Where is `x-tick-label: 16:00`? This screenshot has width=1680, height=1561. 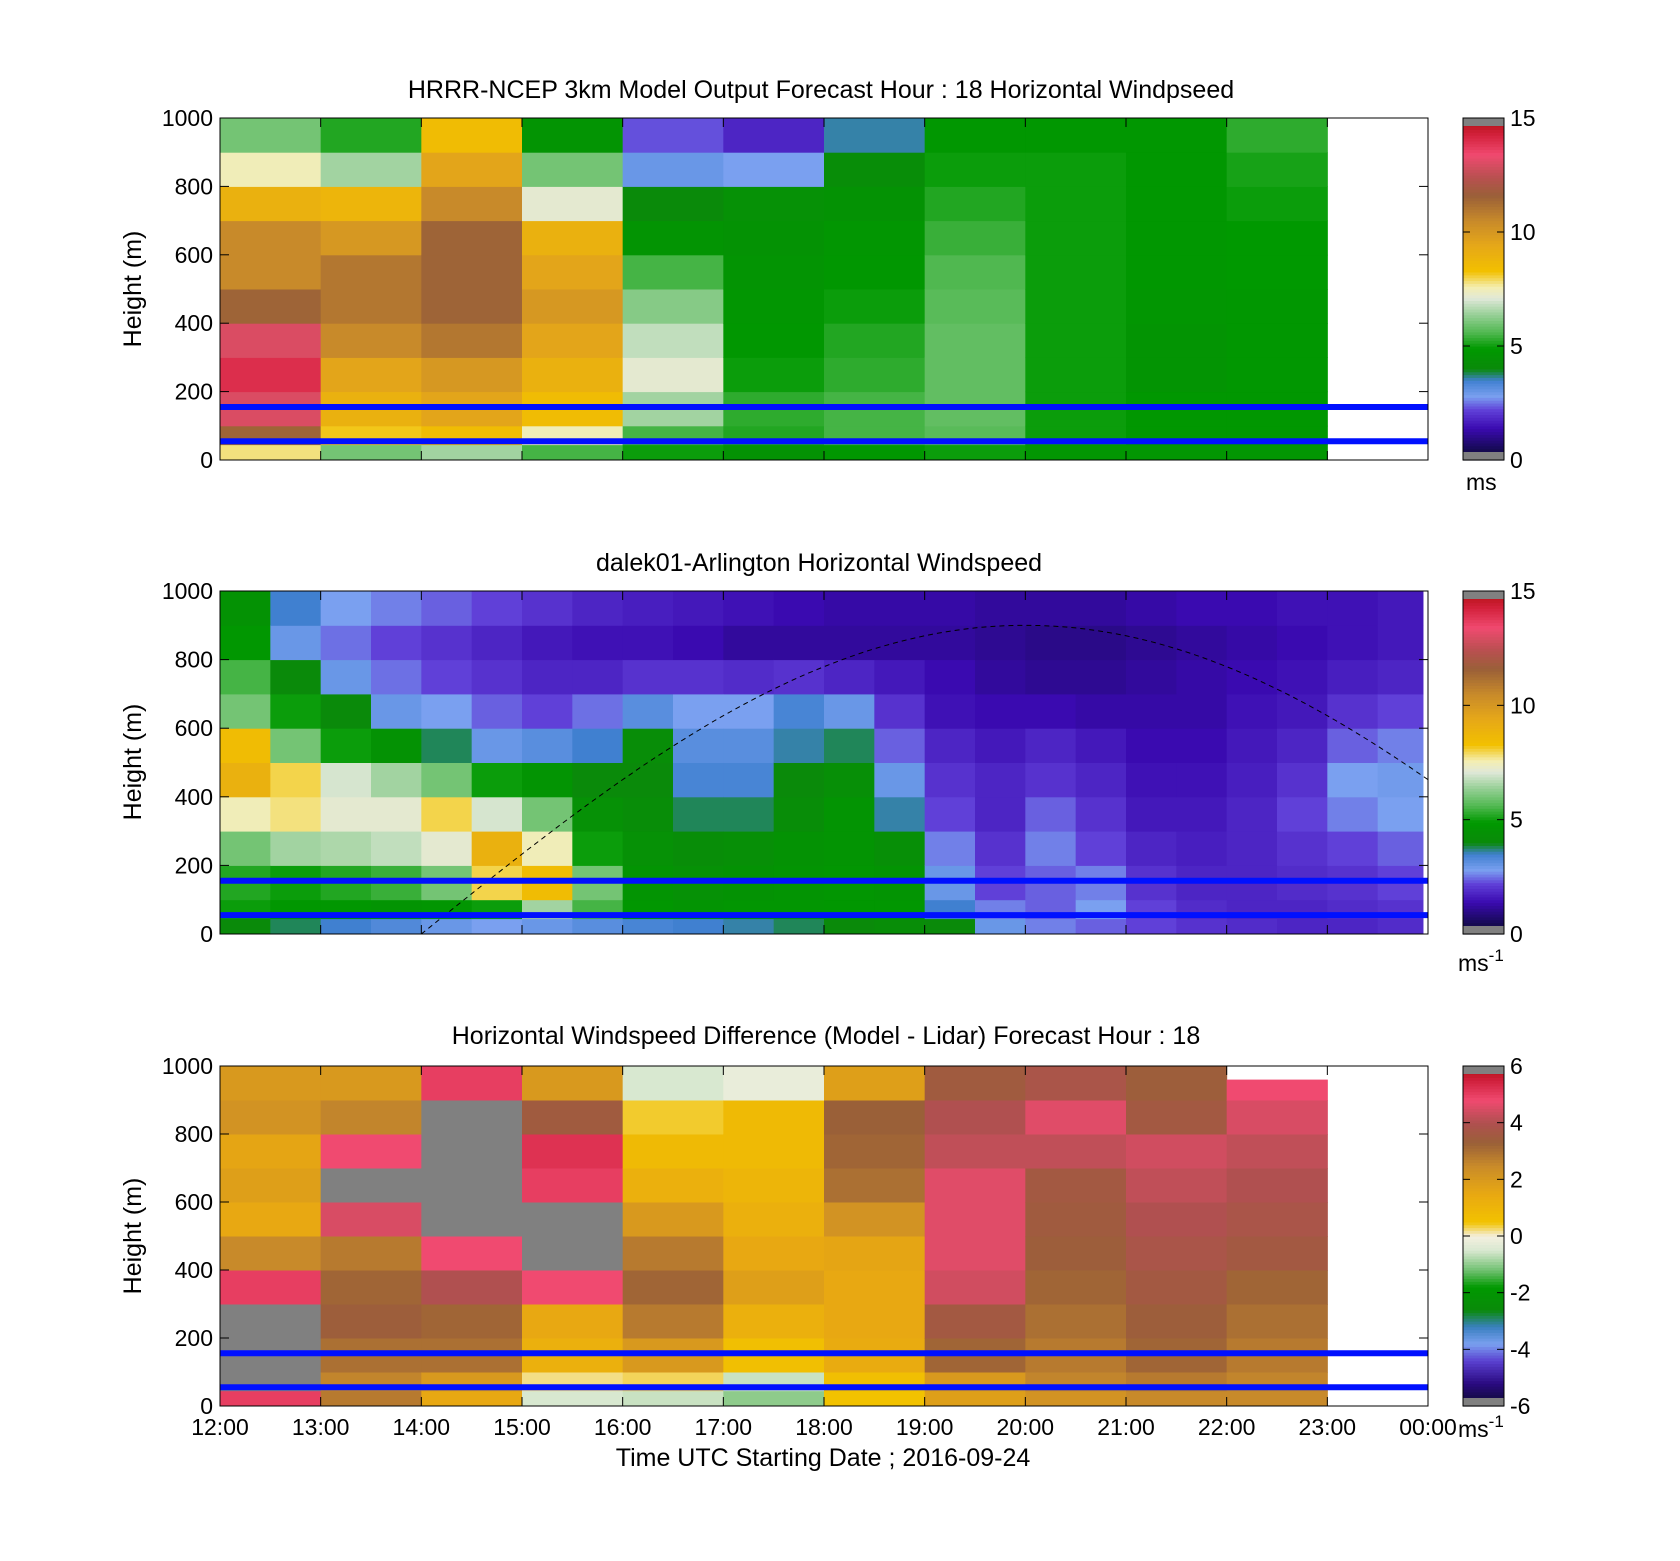
x-tick-label: 16:00 is located at coordinates (623, 1427).